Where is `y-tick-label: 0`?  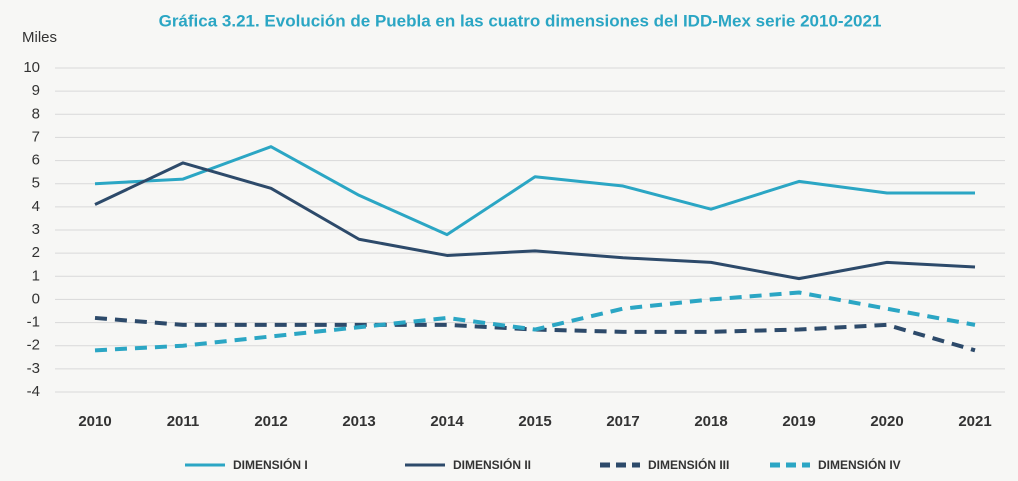
y-tick-label: 0 is located at coordinates (36, 298).